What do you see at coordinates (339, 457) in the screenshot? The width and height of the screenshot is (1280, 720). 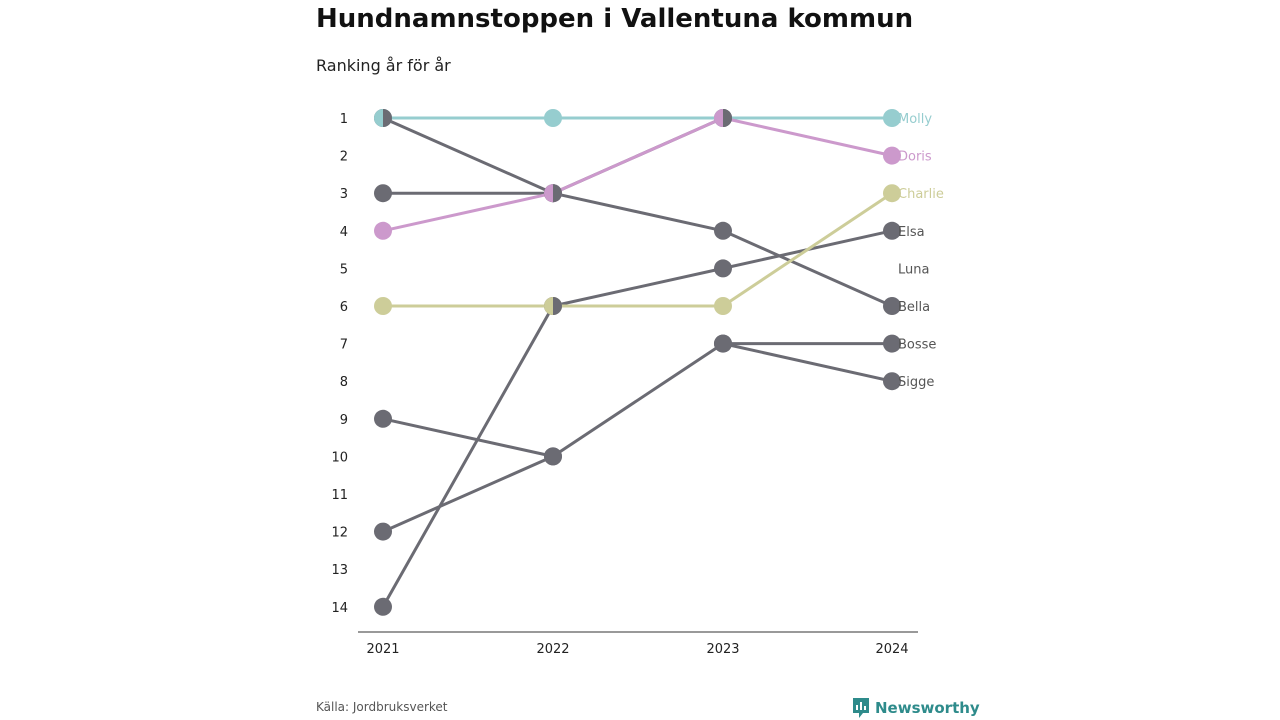 I see `y-tick-label: 10` at bounding box center [339, 457].